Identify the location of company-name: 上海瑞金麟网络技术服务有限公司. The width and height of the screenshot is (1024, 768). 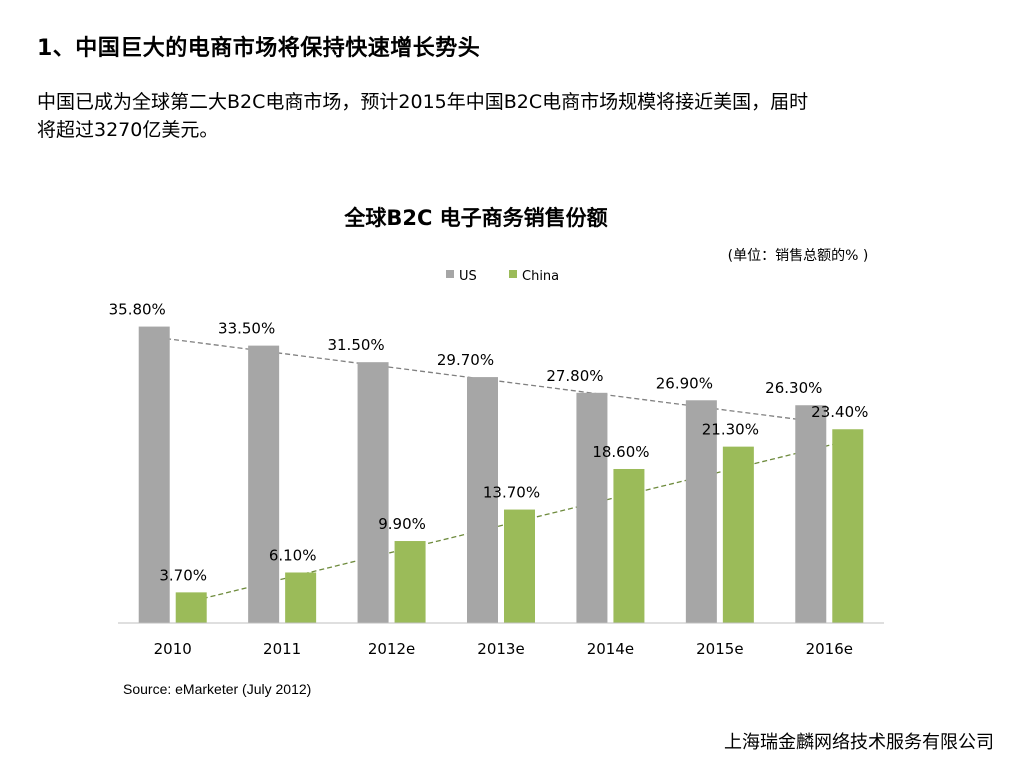
(859, 742).